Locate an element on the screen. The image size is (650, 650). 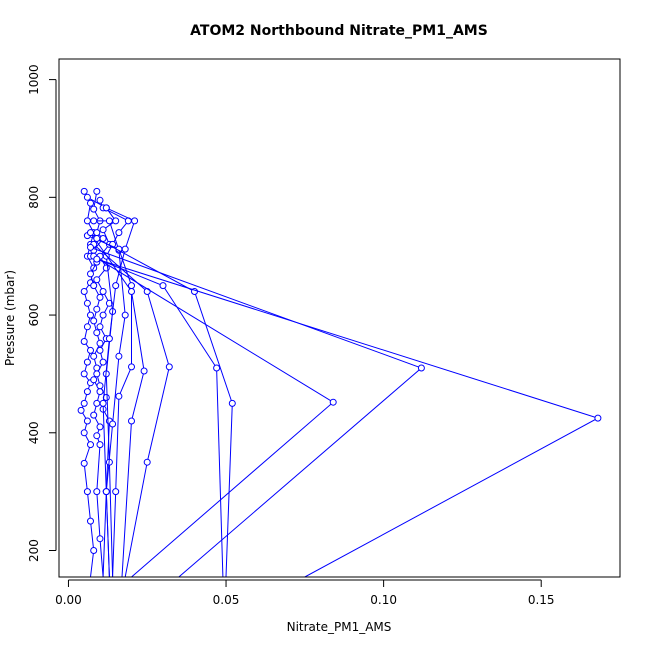
chart-title: ATOM2 Northbound Nitrate_PM1_AMS is located at coordinates (339, 31).